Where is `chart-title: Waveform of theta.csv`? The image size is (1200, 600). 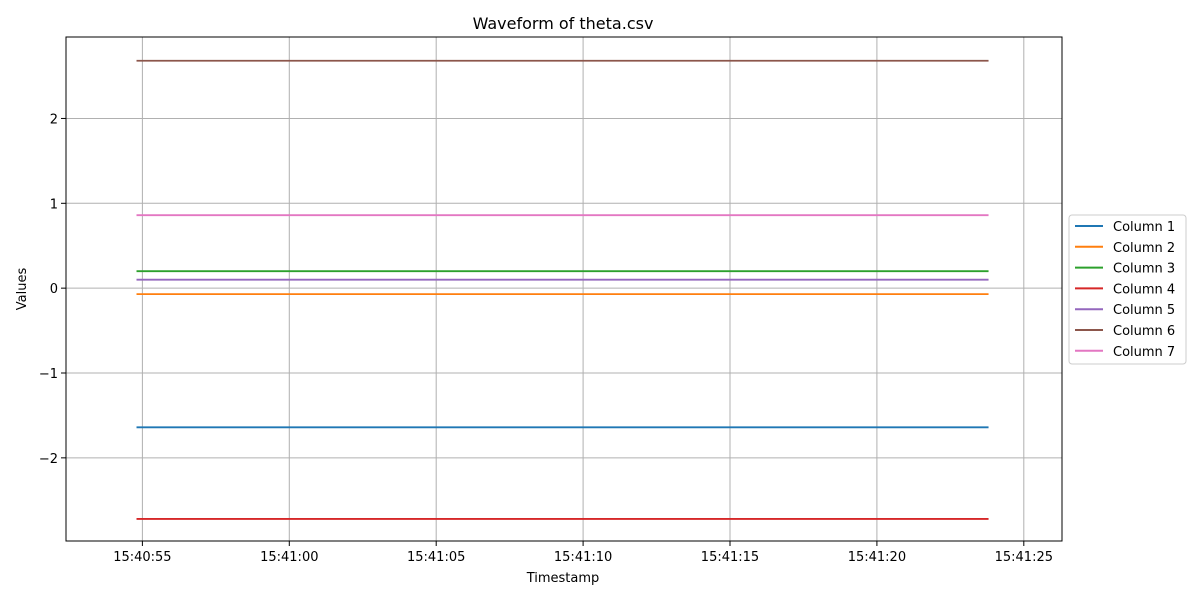
chart-title: Waveform of theta.csv is located at coordinates (563, 23).